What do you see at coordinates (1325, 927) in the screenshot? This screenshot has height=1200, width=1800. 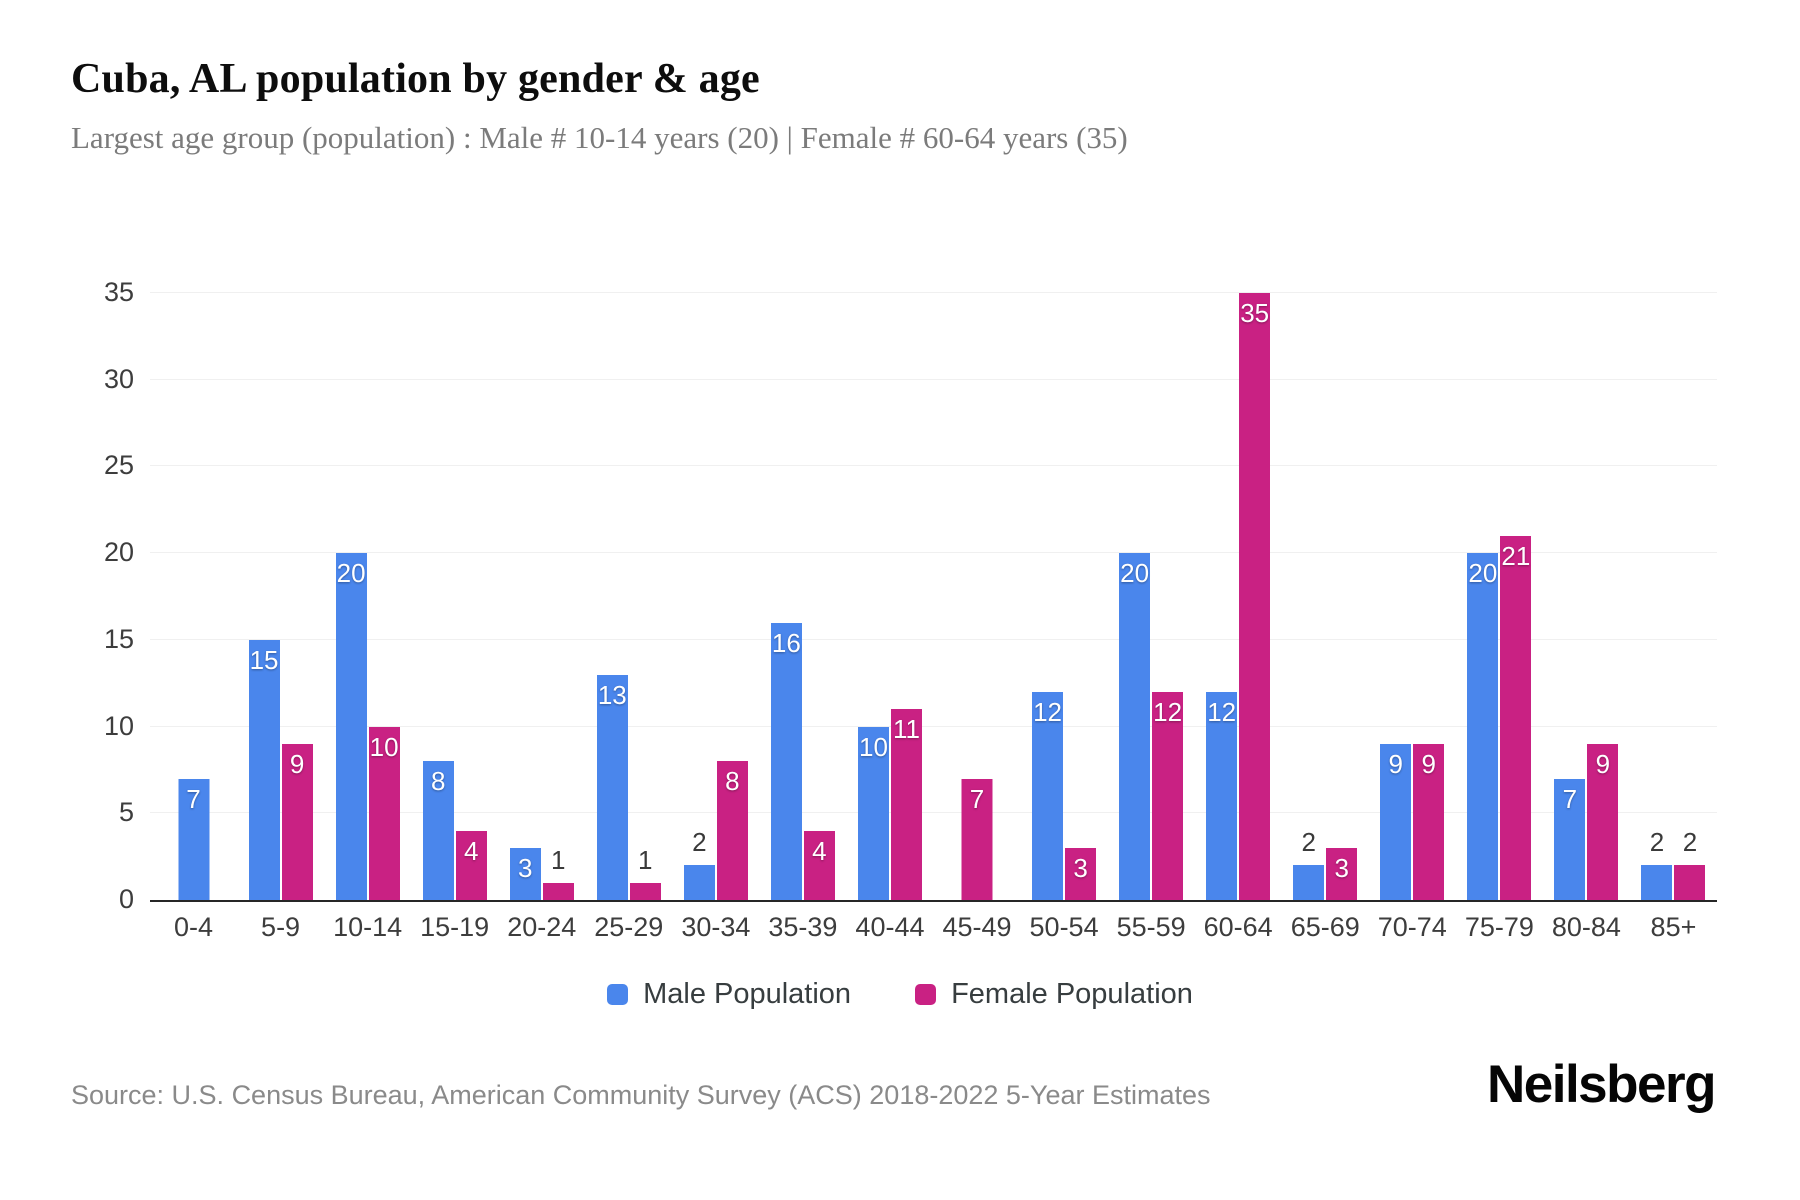 I see `x-axis-label-65-69: 65-69` at bounding box center [1325, 927].